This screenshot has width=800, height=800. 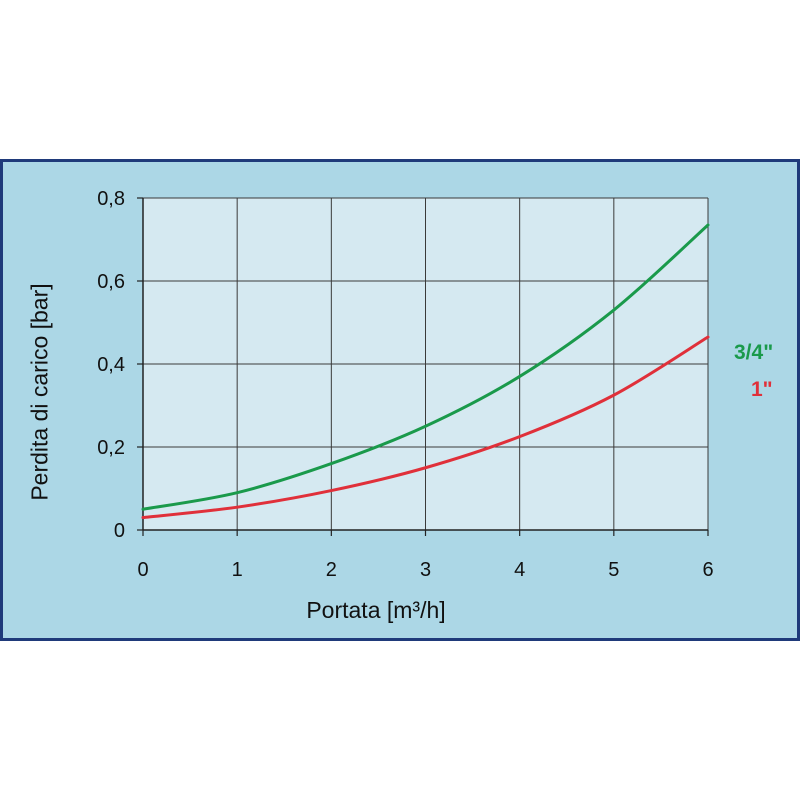 What do you see at coordinates (425, 570) in the screenshot?
I see `x-tick-label: 3` at bounding box center [425, 570].